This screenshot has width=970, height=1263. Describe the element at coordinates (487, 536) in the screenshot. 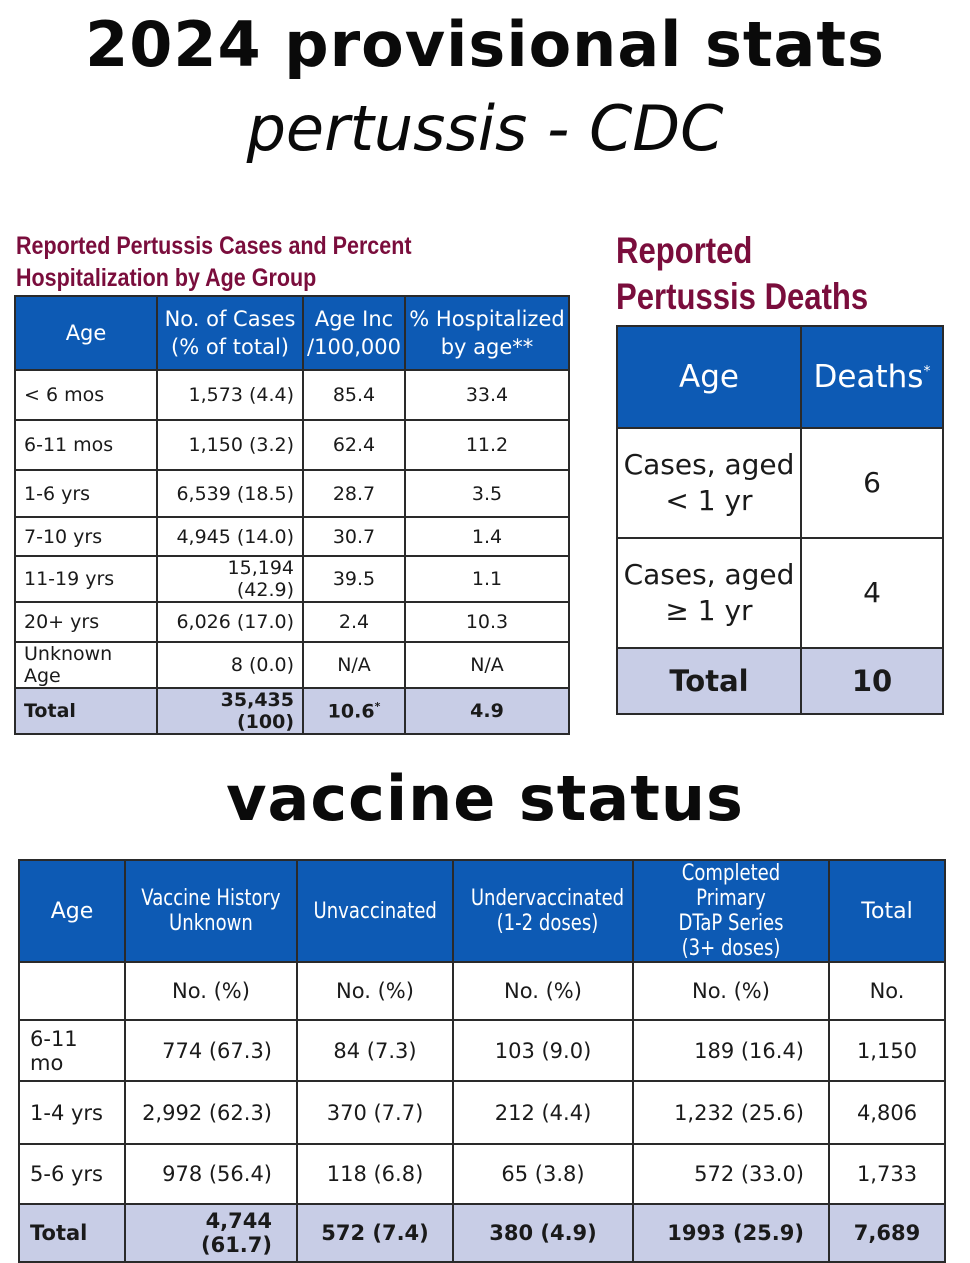

I see `cell-hospitalized: 1.4` at that location.